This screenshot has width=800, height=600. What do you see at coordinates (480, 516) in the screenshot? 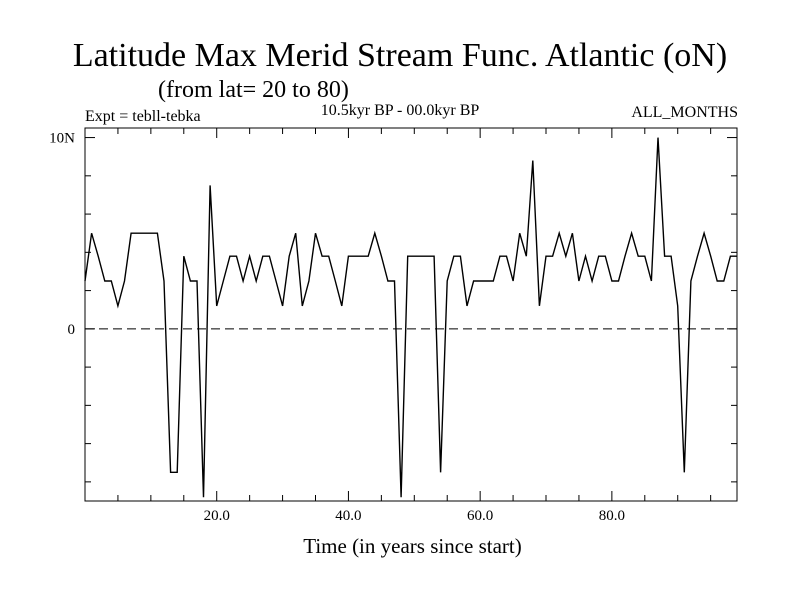
I see `x-tick-label: 60.0` at bounding box center [480, 516].